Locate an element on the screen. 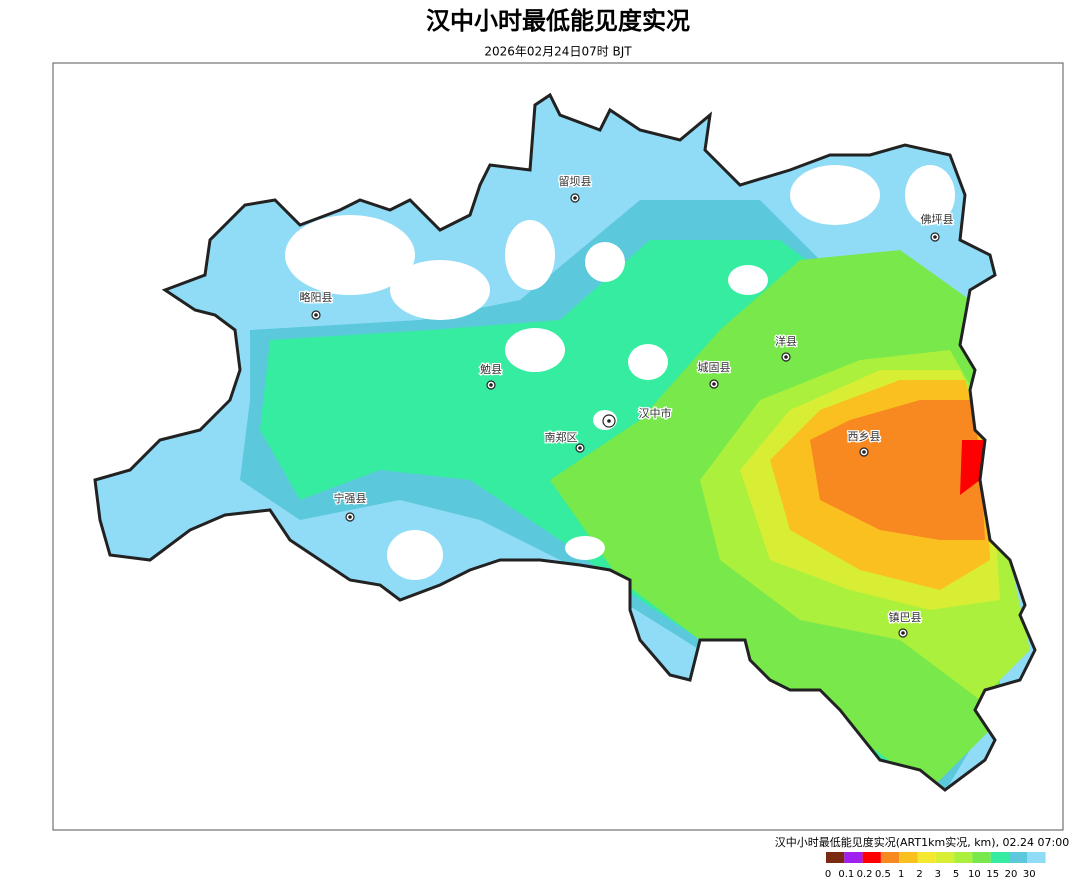 The height and width of the screenshot is (889, 1080). legend-label: 0.2 is located at coordinates (865, 874).